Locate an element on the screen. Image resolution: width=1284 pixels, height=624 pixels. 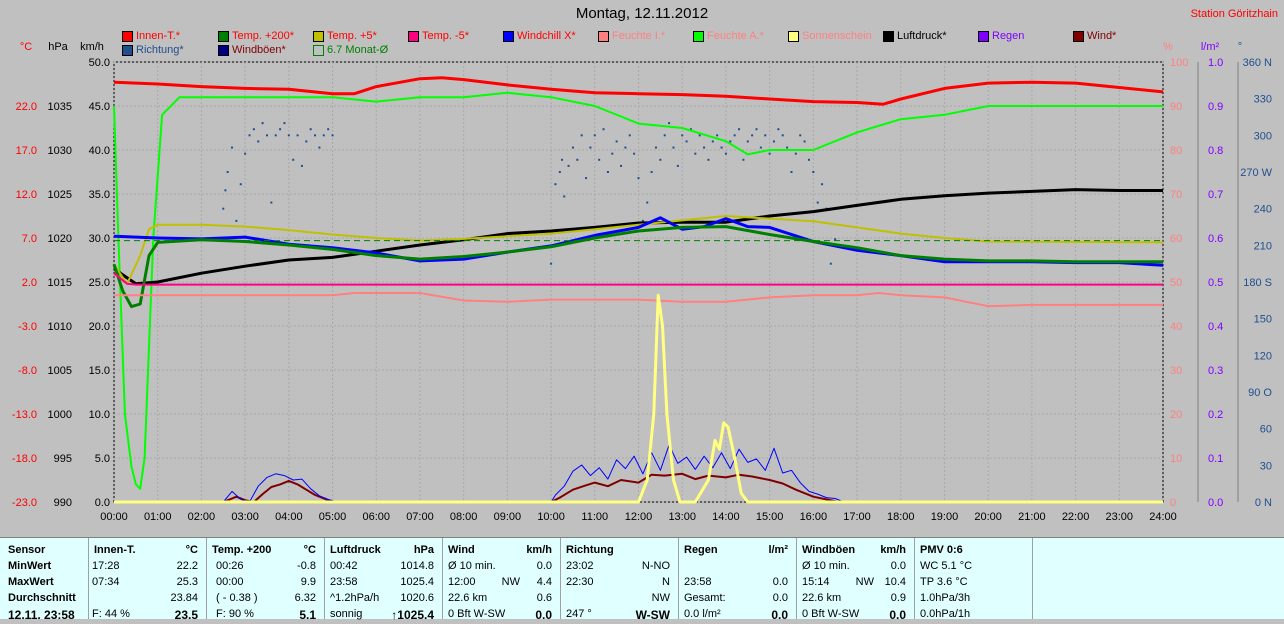
stats-value: 5.1 is located at coordinates (307, 615).